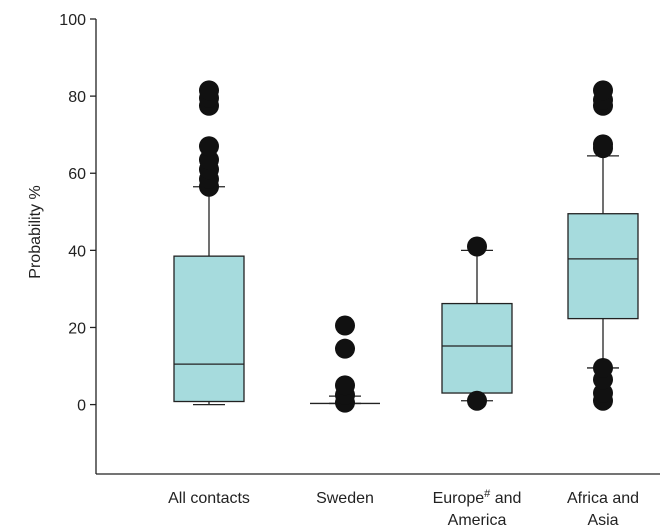  Describe the element at coordinates (477, 508) in the screenshot. I see `x-category-label: Europe# and America` at that location.